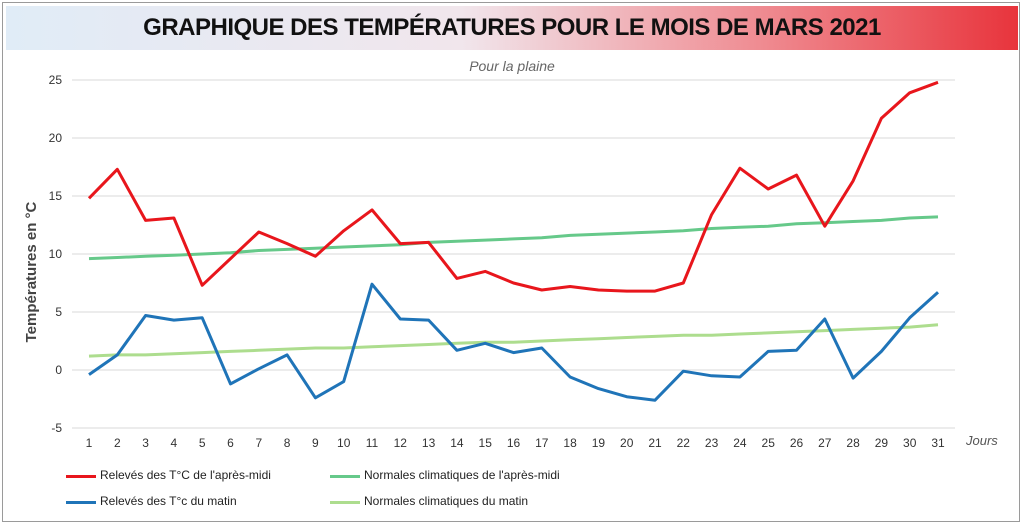 The width and height of the screenshot is (1024, 526). Describe the element at coordinates (117, 443) in the screenshot. I see `x-tick-label: 2` at that location.